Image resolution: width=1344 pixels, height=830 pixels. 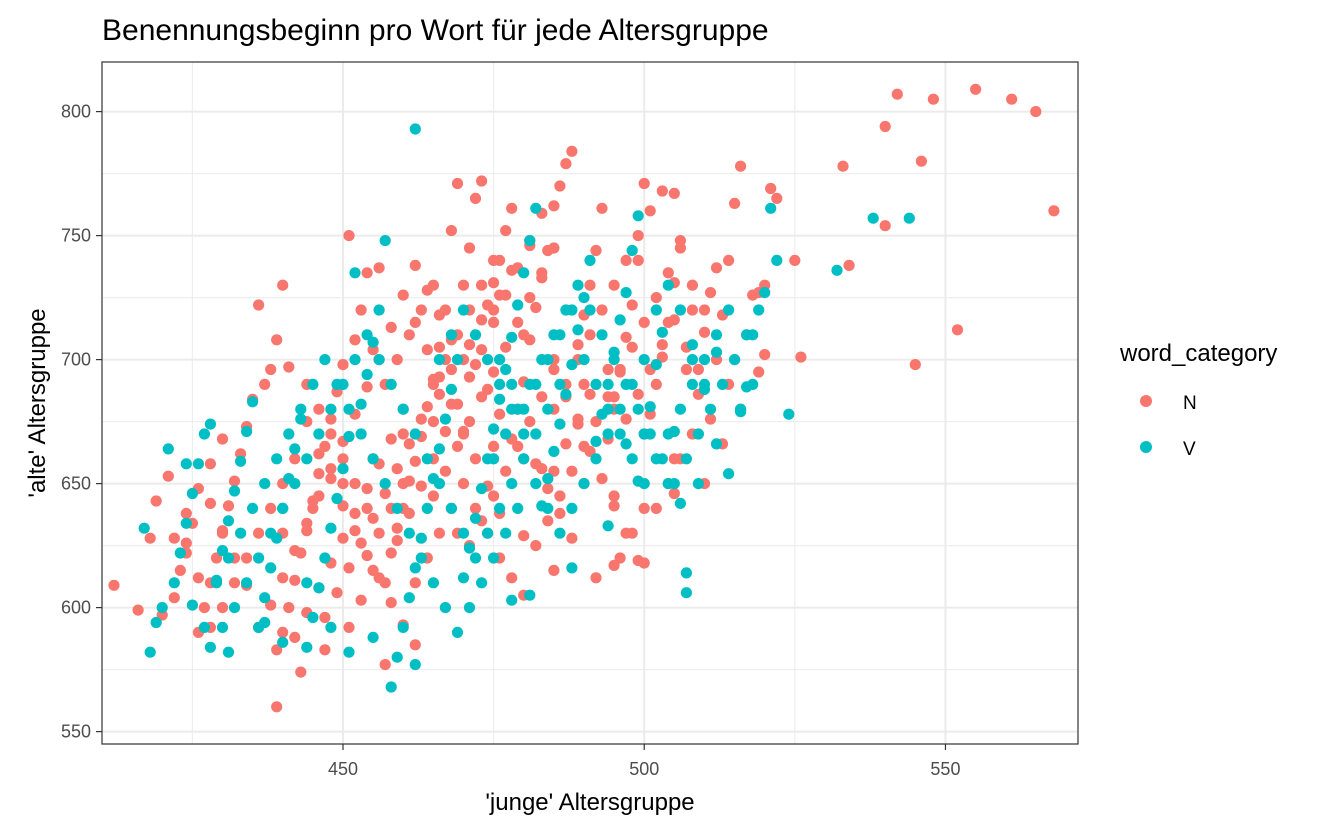 I want to click on y-tick-label: 550, so click(x=76, y=732).